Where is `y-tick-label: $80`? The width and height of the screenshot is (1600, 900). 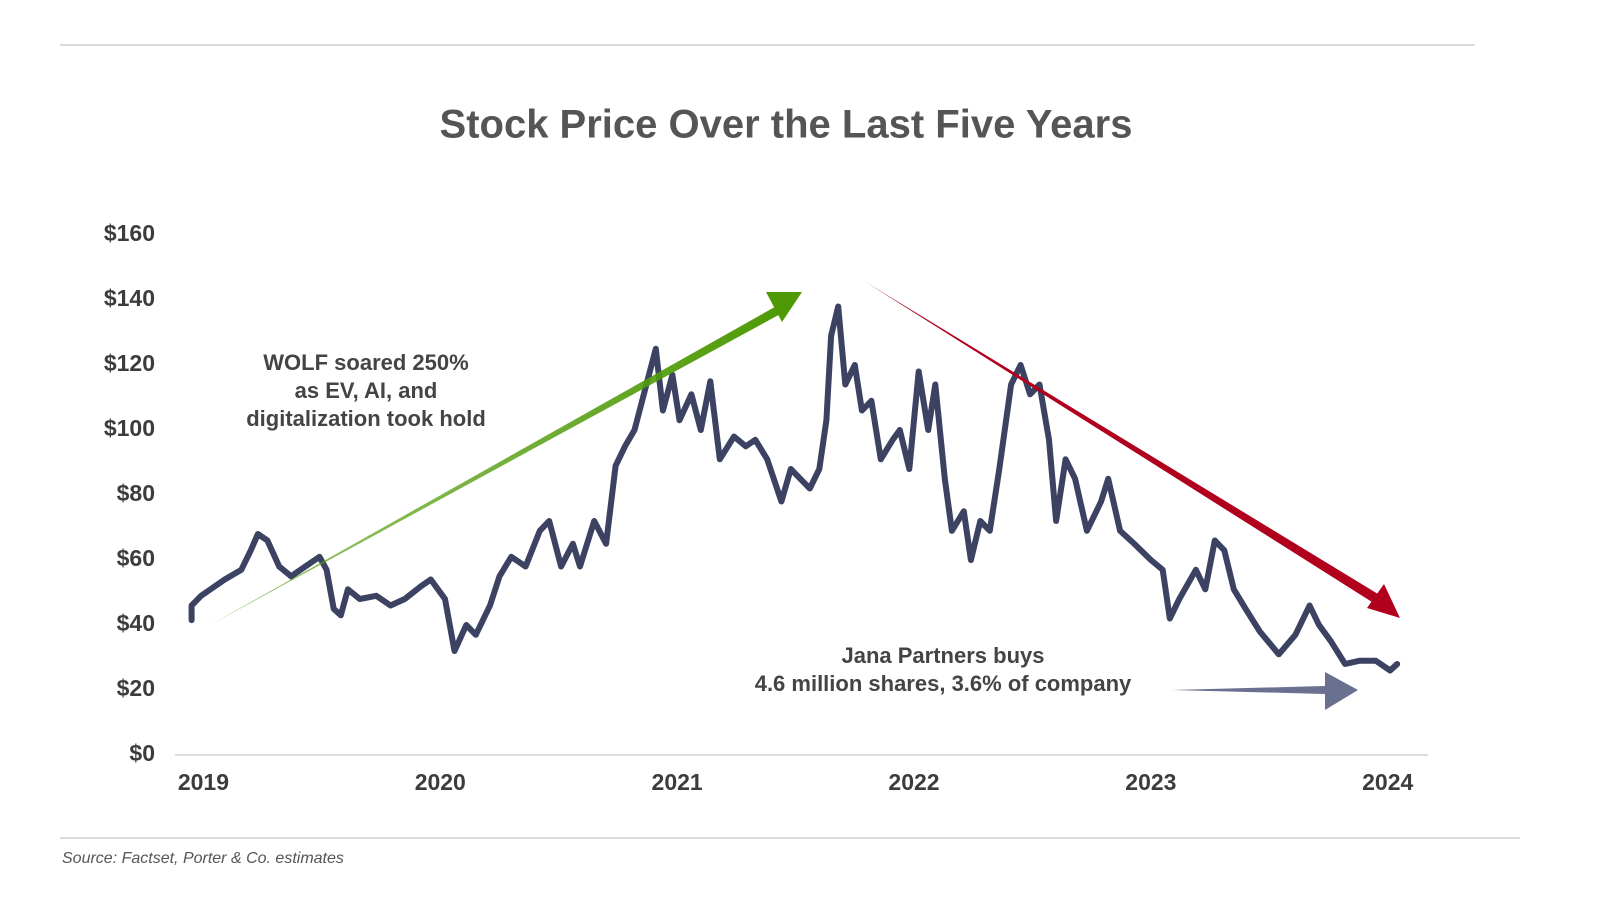
y-tick-label: $80 is located at coordinates (136, 493).